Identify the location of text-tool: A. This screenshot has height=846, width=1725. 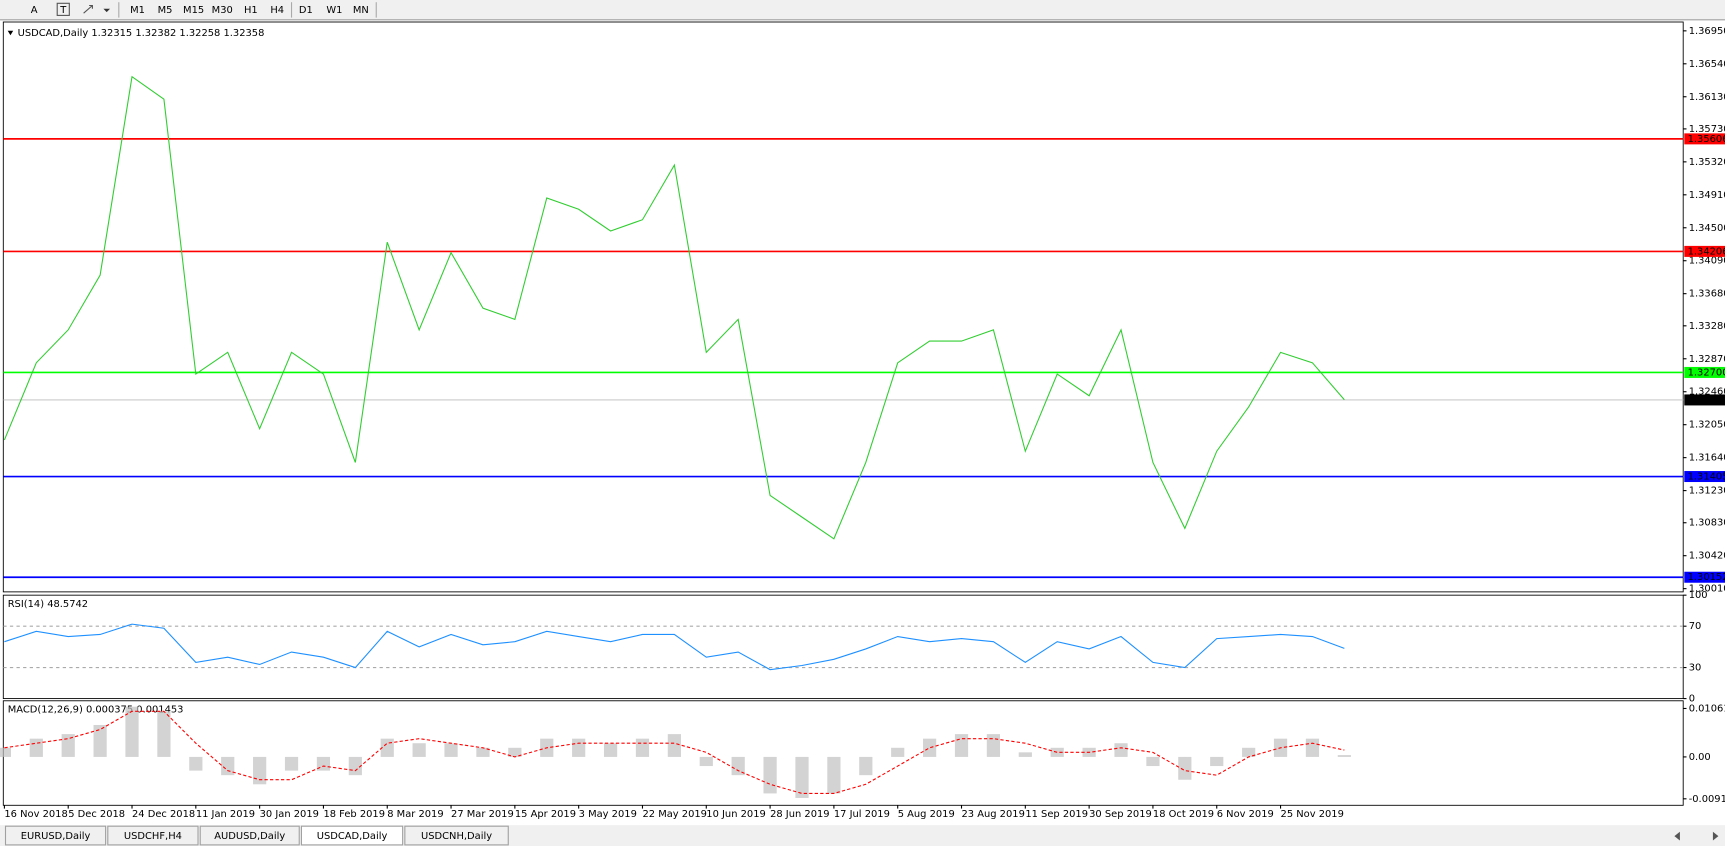
(34, 10).